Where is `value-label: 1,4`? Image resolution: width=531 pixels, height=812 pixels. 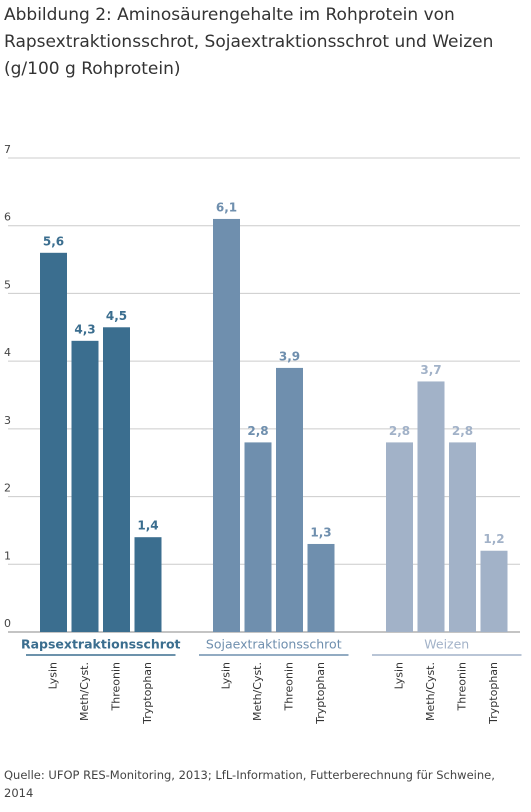 value-label: 1,4 is located at coordinates (147, 526).